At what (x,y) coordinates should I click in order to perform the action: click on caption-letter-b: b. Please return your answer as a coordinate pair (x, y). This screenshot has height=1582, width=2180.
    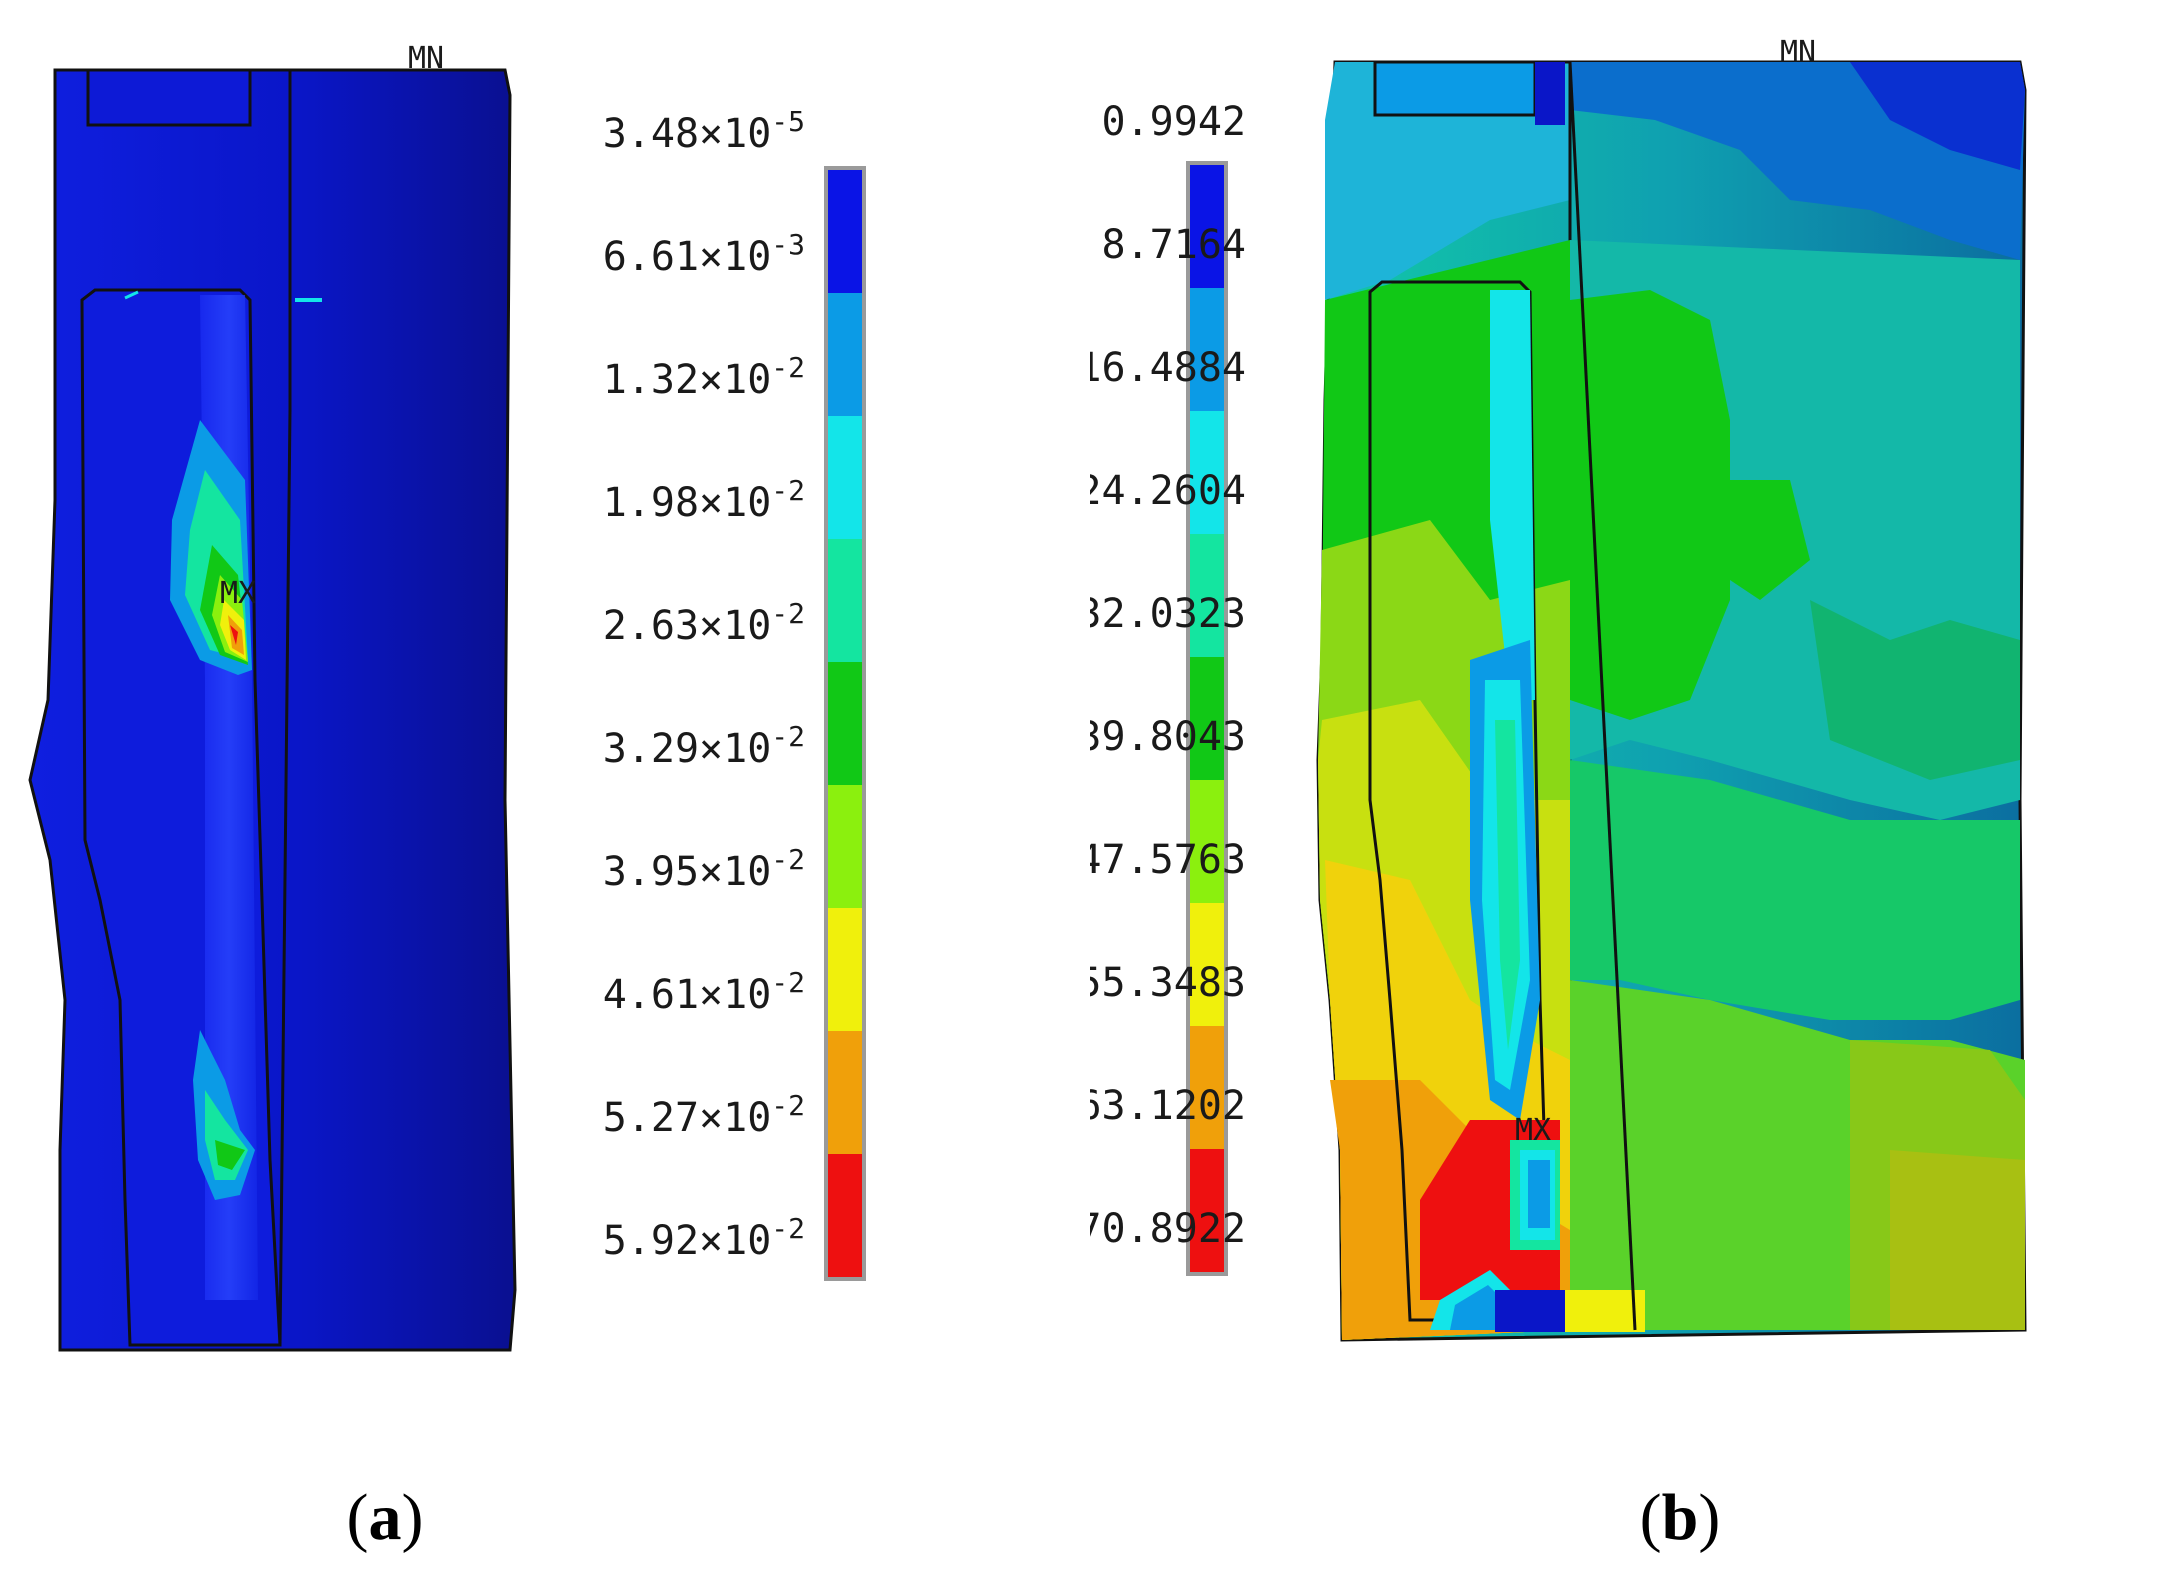
    Looking at the image, I should click on (1680, 1517).